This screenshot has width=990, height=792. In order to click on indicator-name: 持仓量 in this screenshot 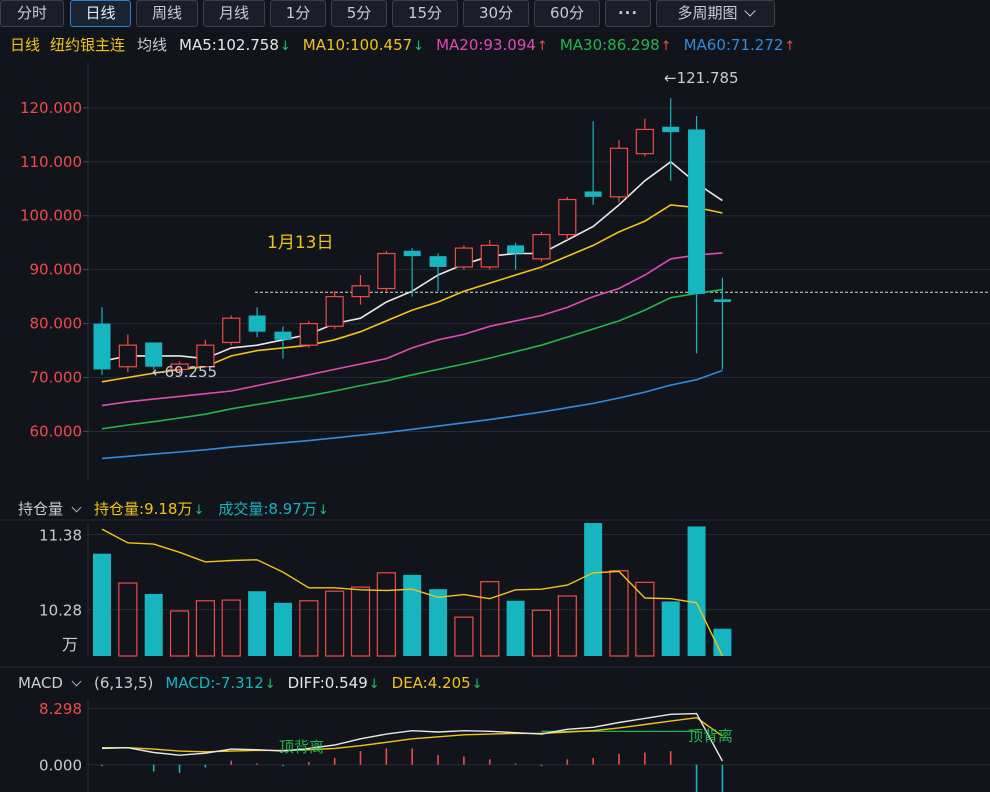, I will do `click(41, 509)`.